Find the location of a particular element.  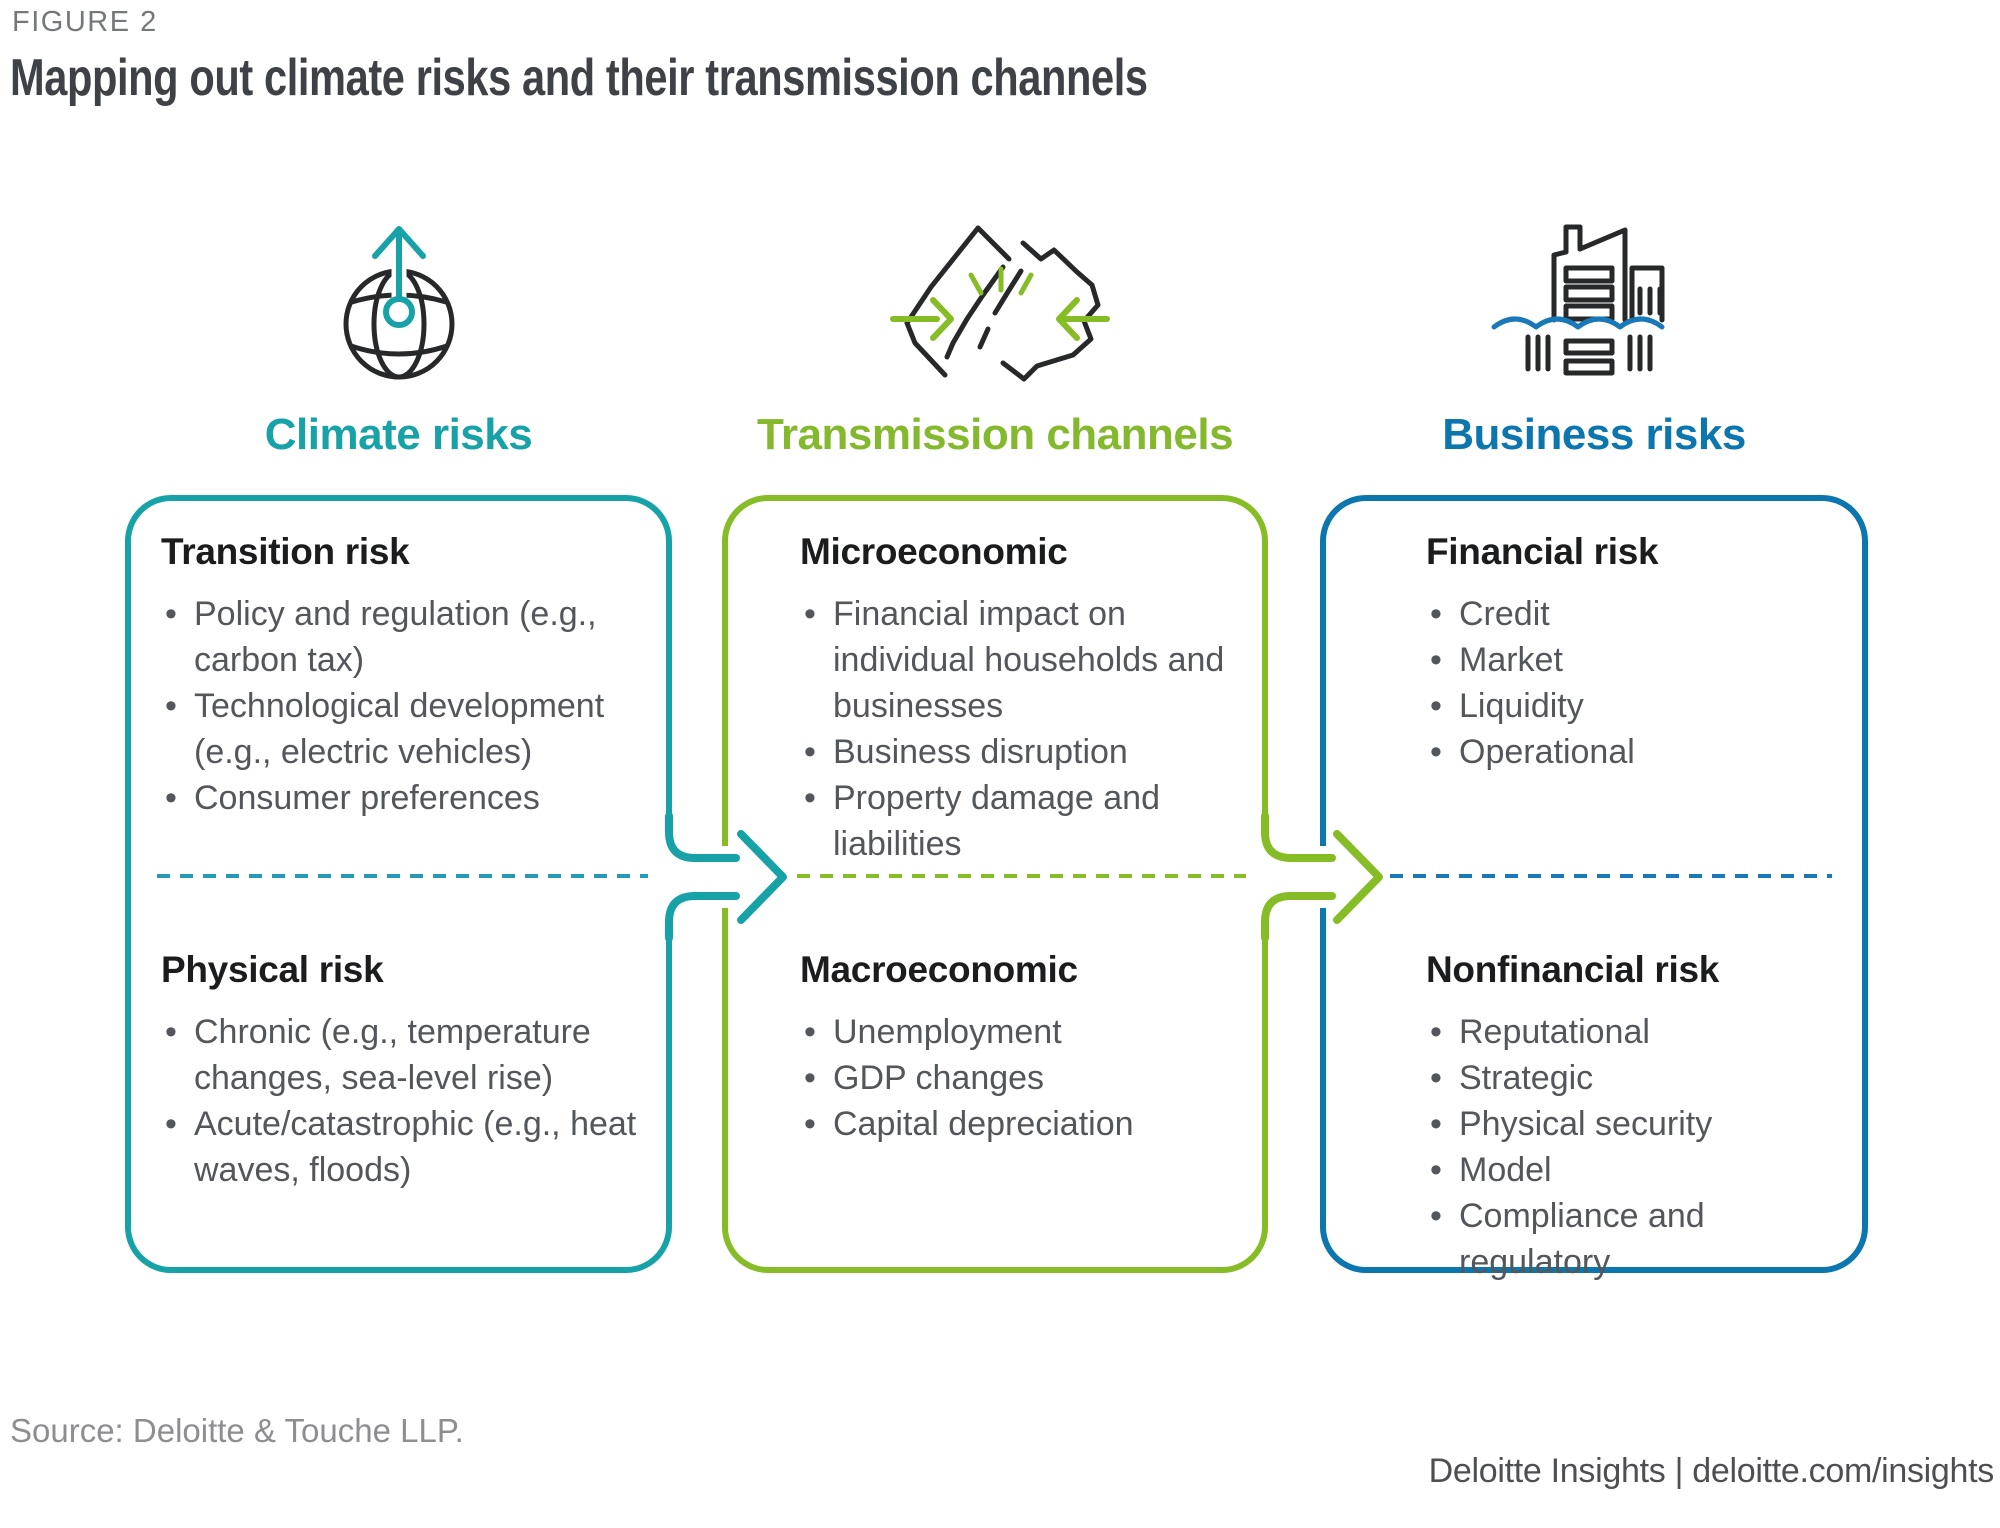

bullet-item: Business disruption is located at coordinates (1024, 752).